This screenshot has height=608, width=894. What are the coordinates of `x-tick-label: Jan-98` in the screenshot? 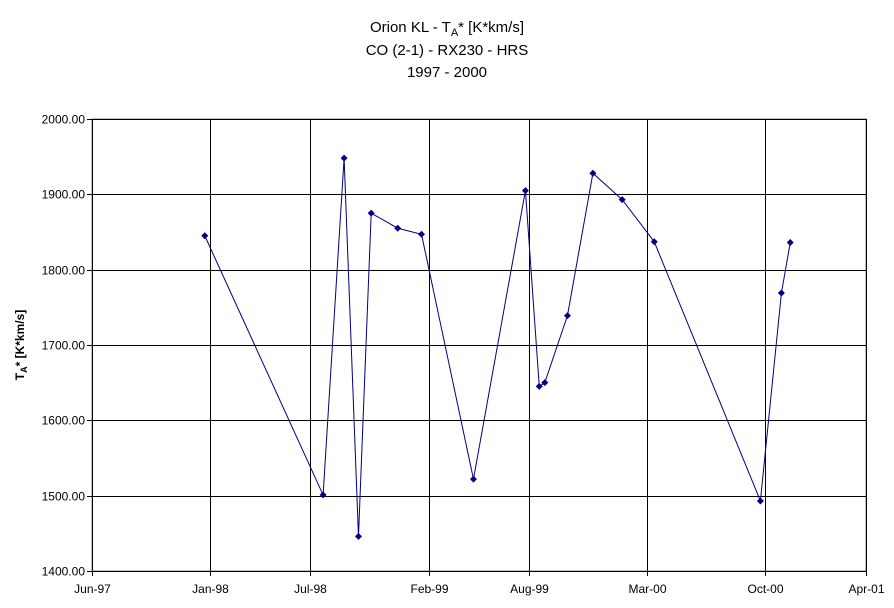 It's located at (210, 589).